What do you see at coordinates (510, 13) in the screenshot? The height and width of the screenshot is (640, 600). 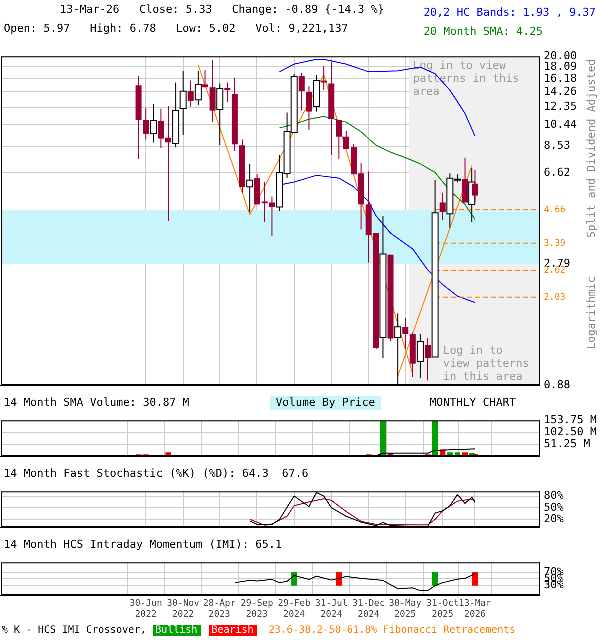 I see `text: 20,2 HC Bands: 1.93 , 9.37` at bounding box center [510, 13].